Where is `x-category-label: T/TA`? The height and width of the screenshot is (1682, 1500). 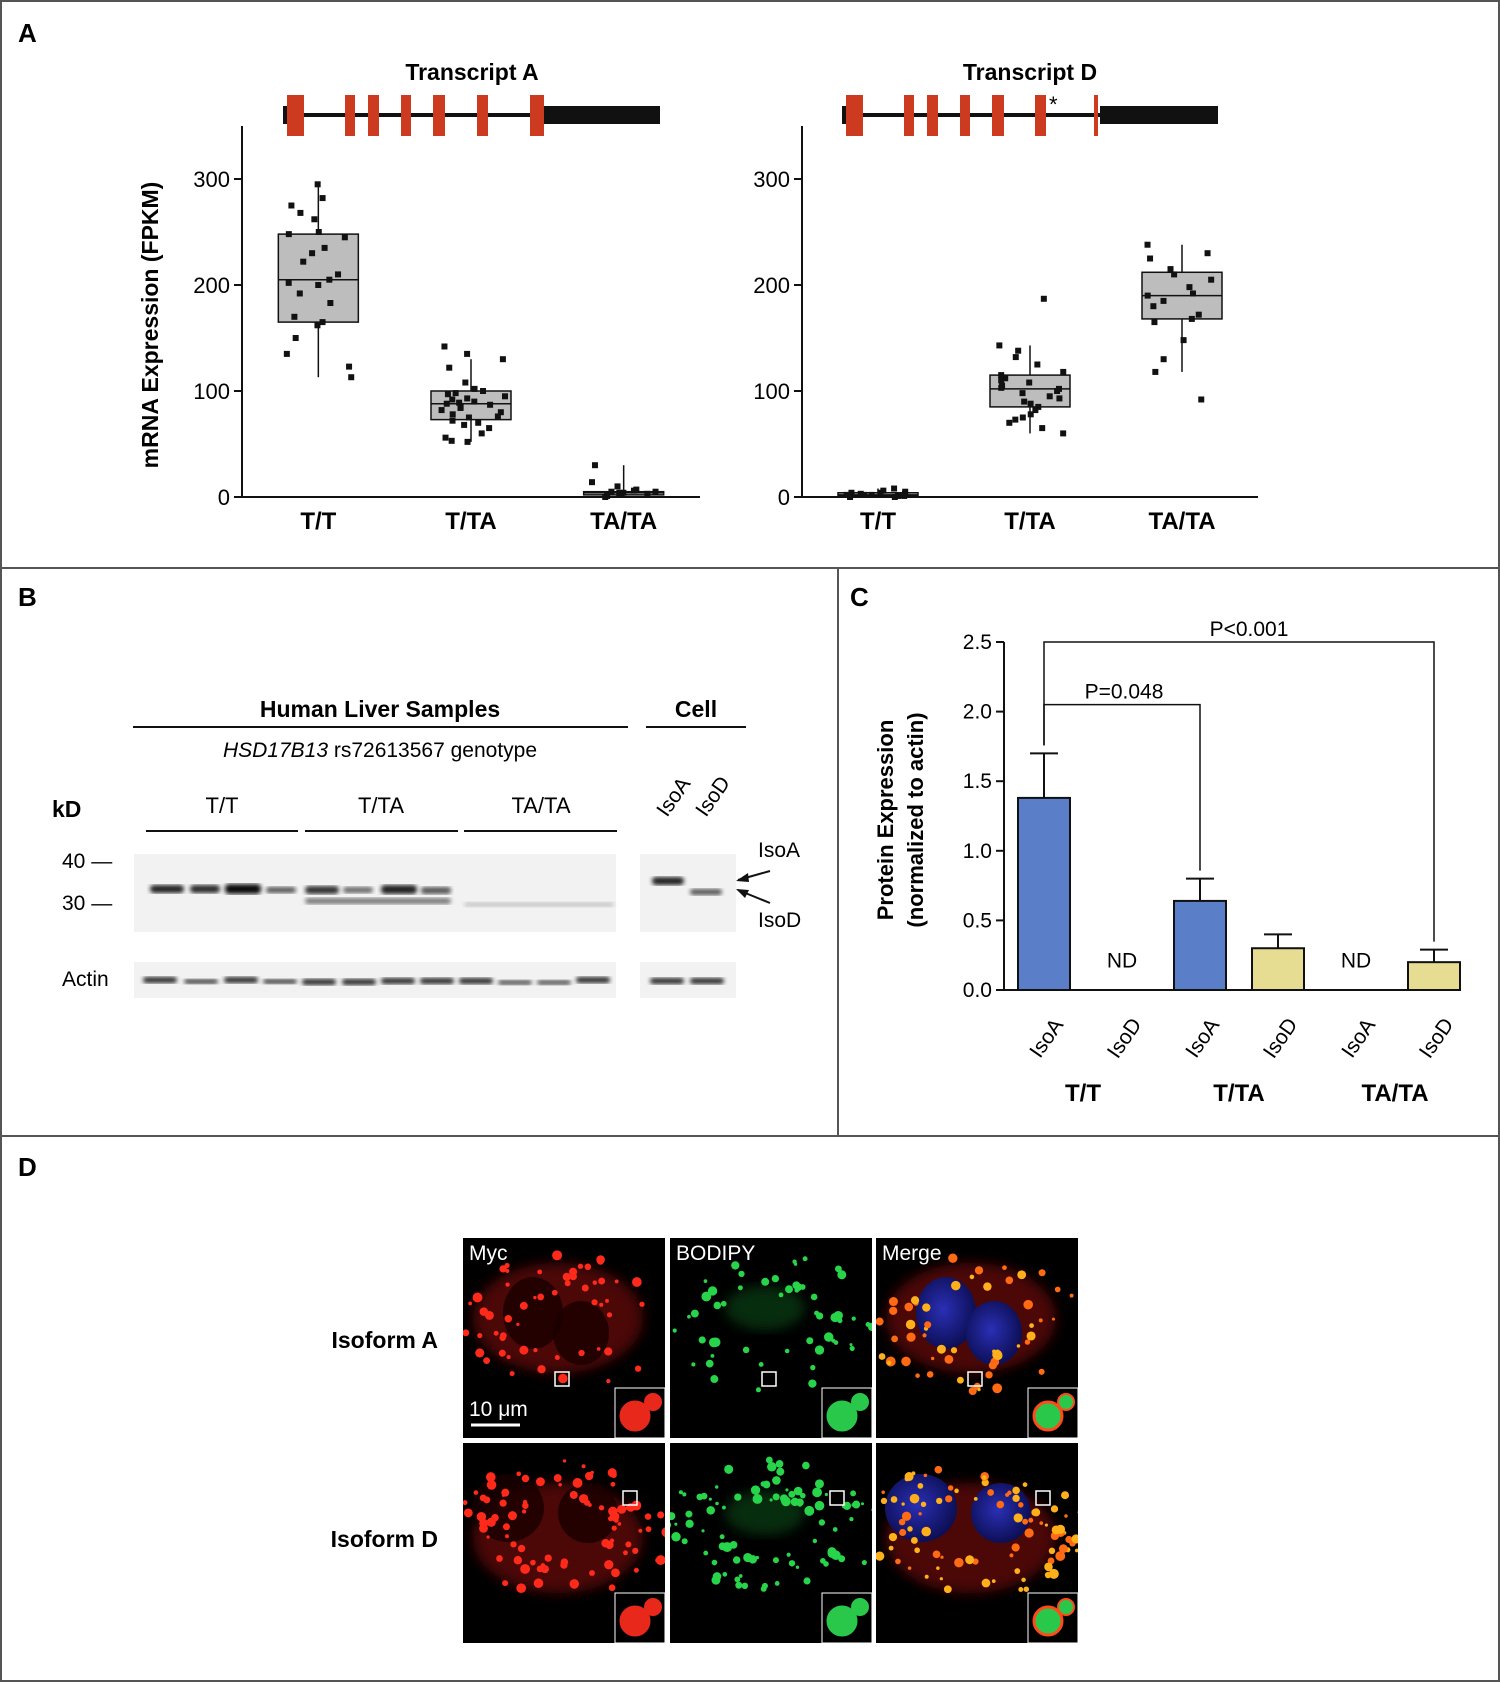
x-category-label: T/TA is located at coordinates (471, 521).